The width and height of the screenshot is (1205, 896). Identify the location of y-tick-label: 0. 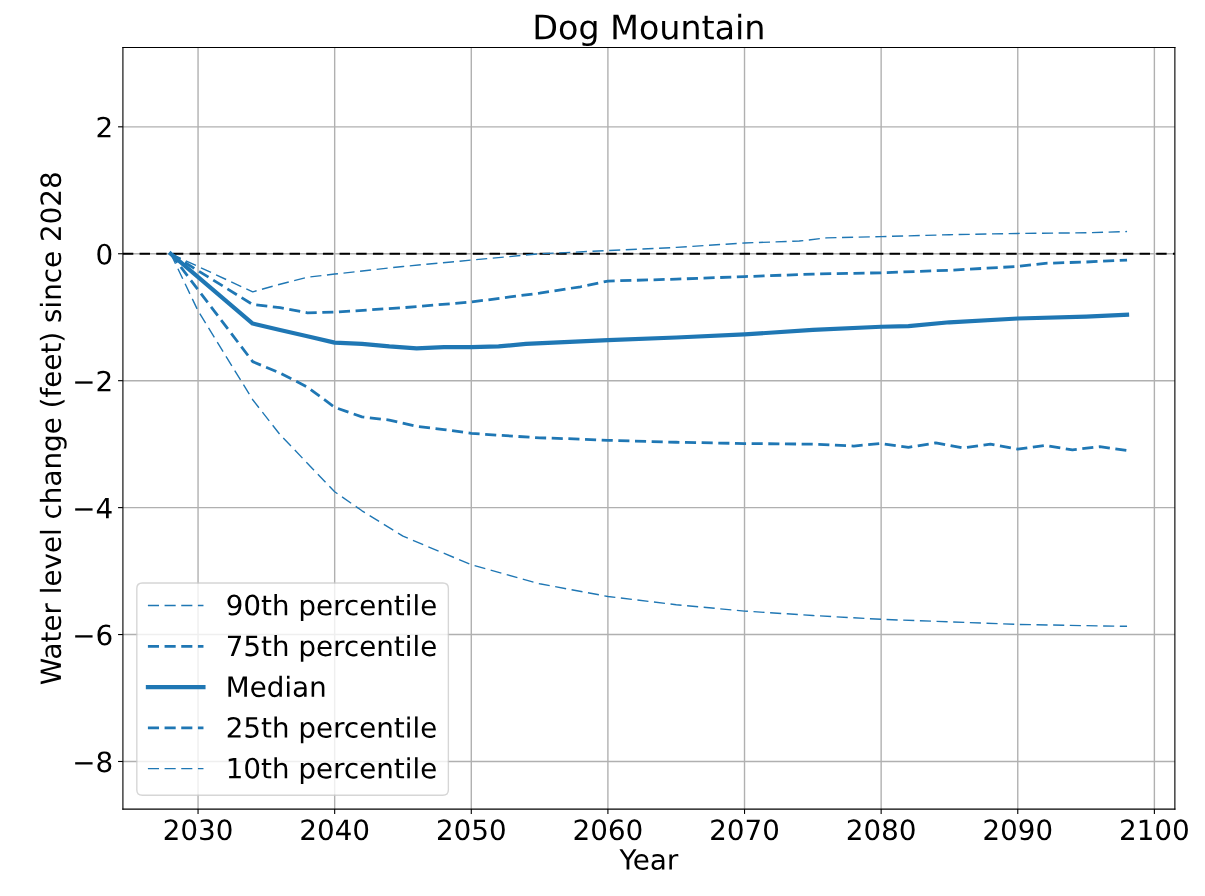
(104, 254).